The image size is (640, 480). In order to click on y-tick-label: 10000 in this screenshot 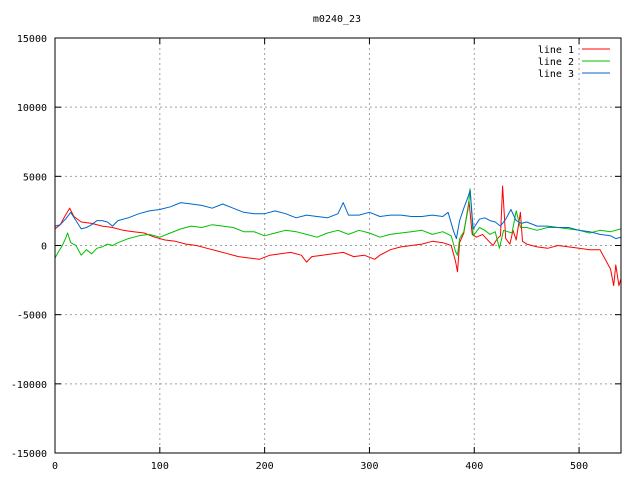, I will do `click(32, 108)`.